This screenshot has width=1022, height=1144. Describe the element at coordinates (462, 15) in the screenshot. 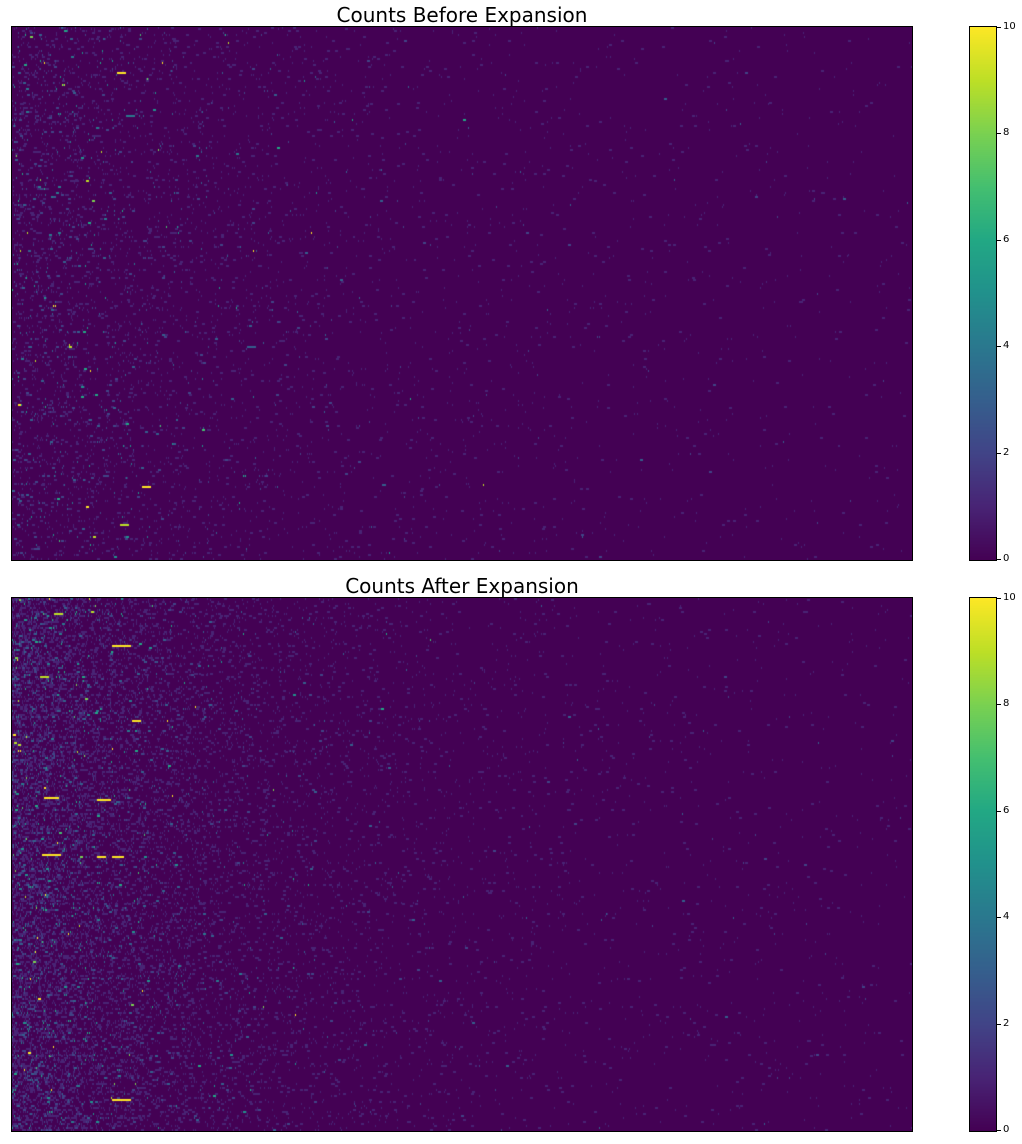

I see `chart-title-before: Counts Before Expansion` at that location.